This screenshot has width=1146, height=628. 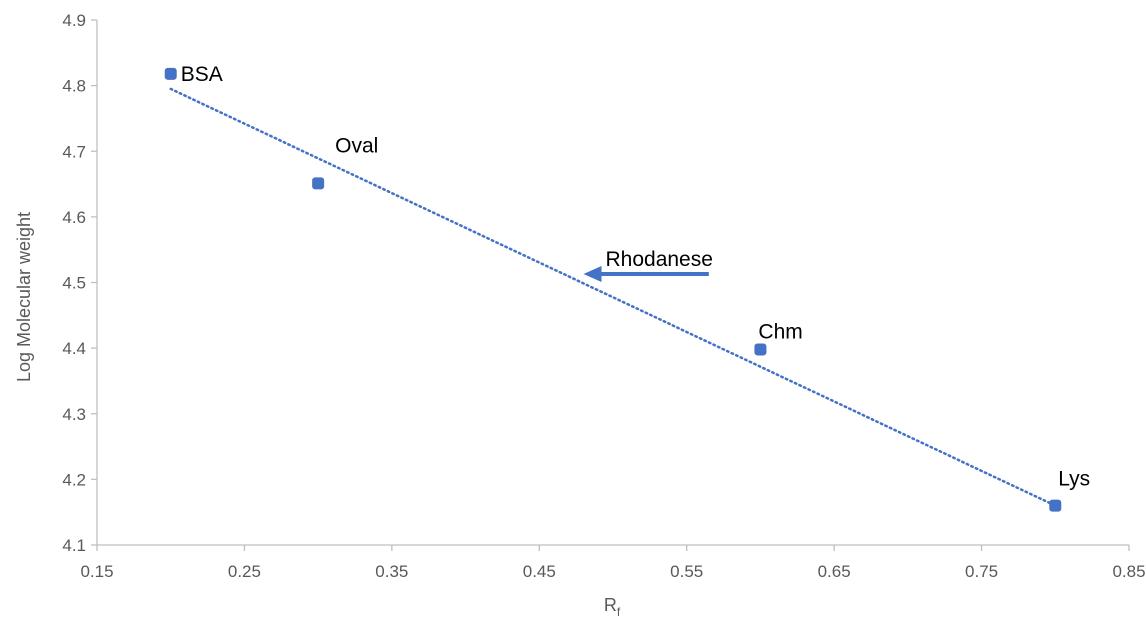 I want to click on x-tick-label: 0.65, so click(x=834, y=571).